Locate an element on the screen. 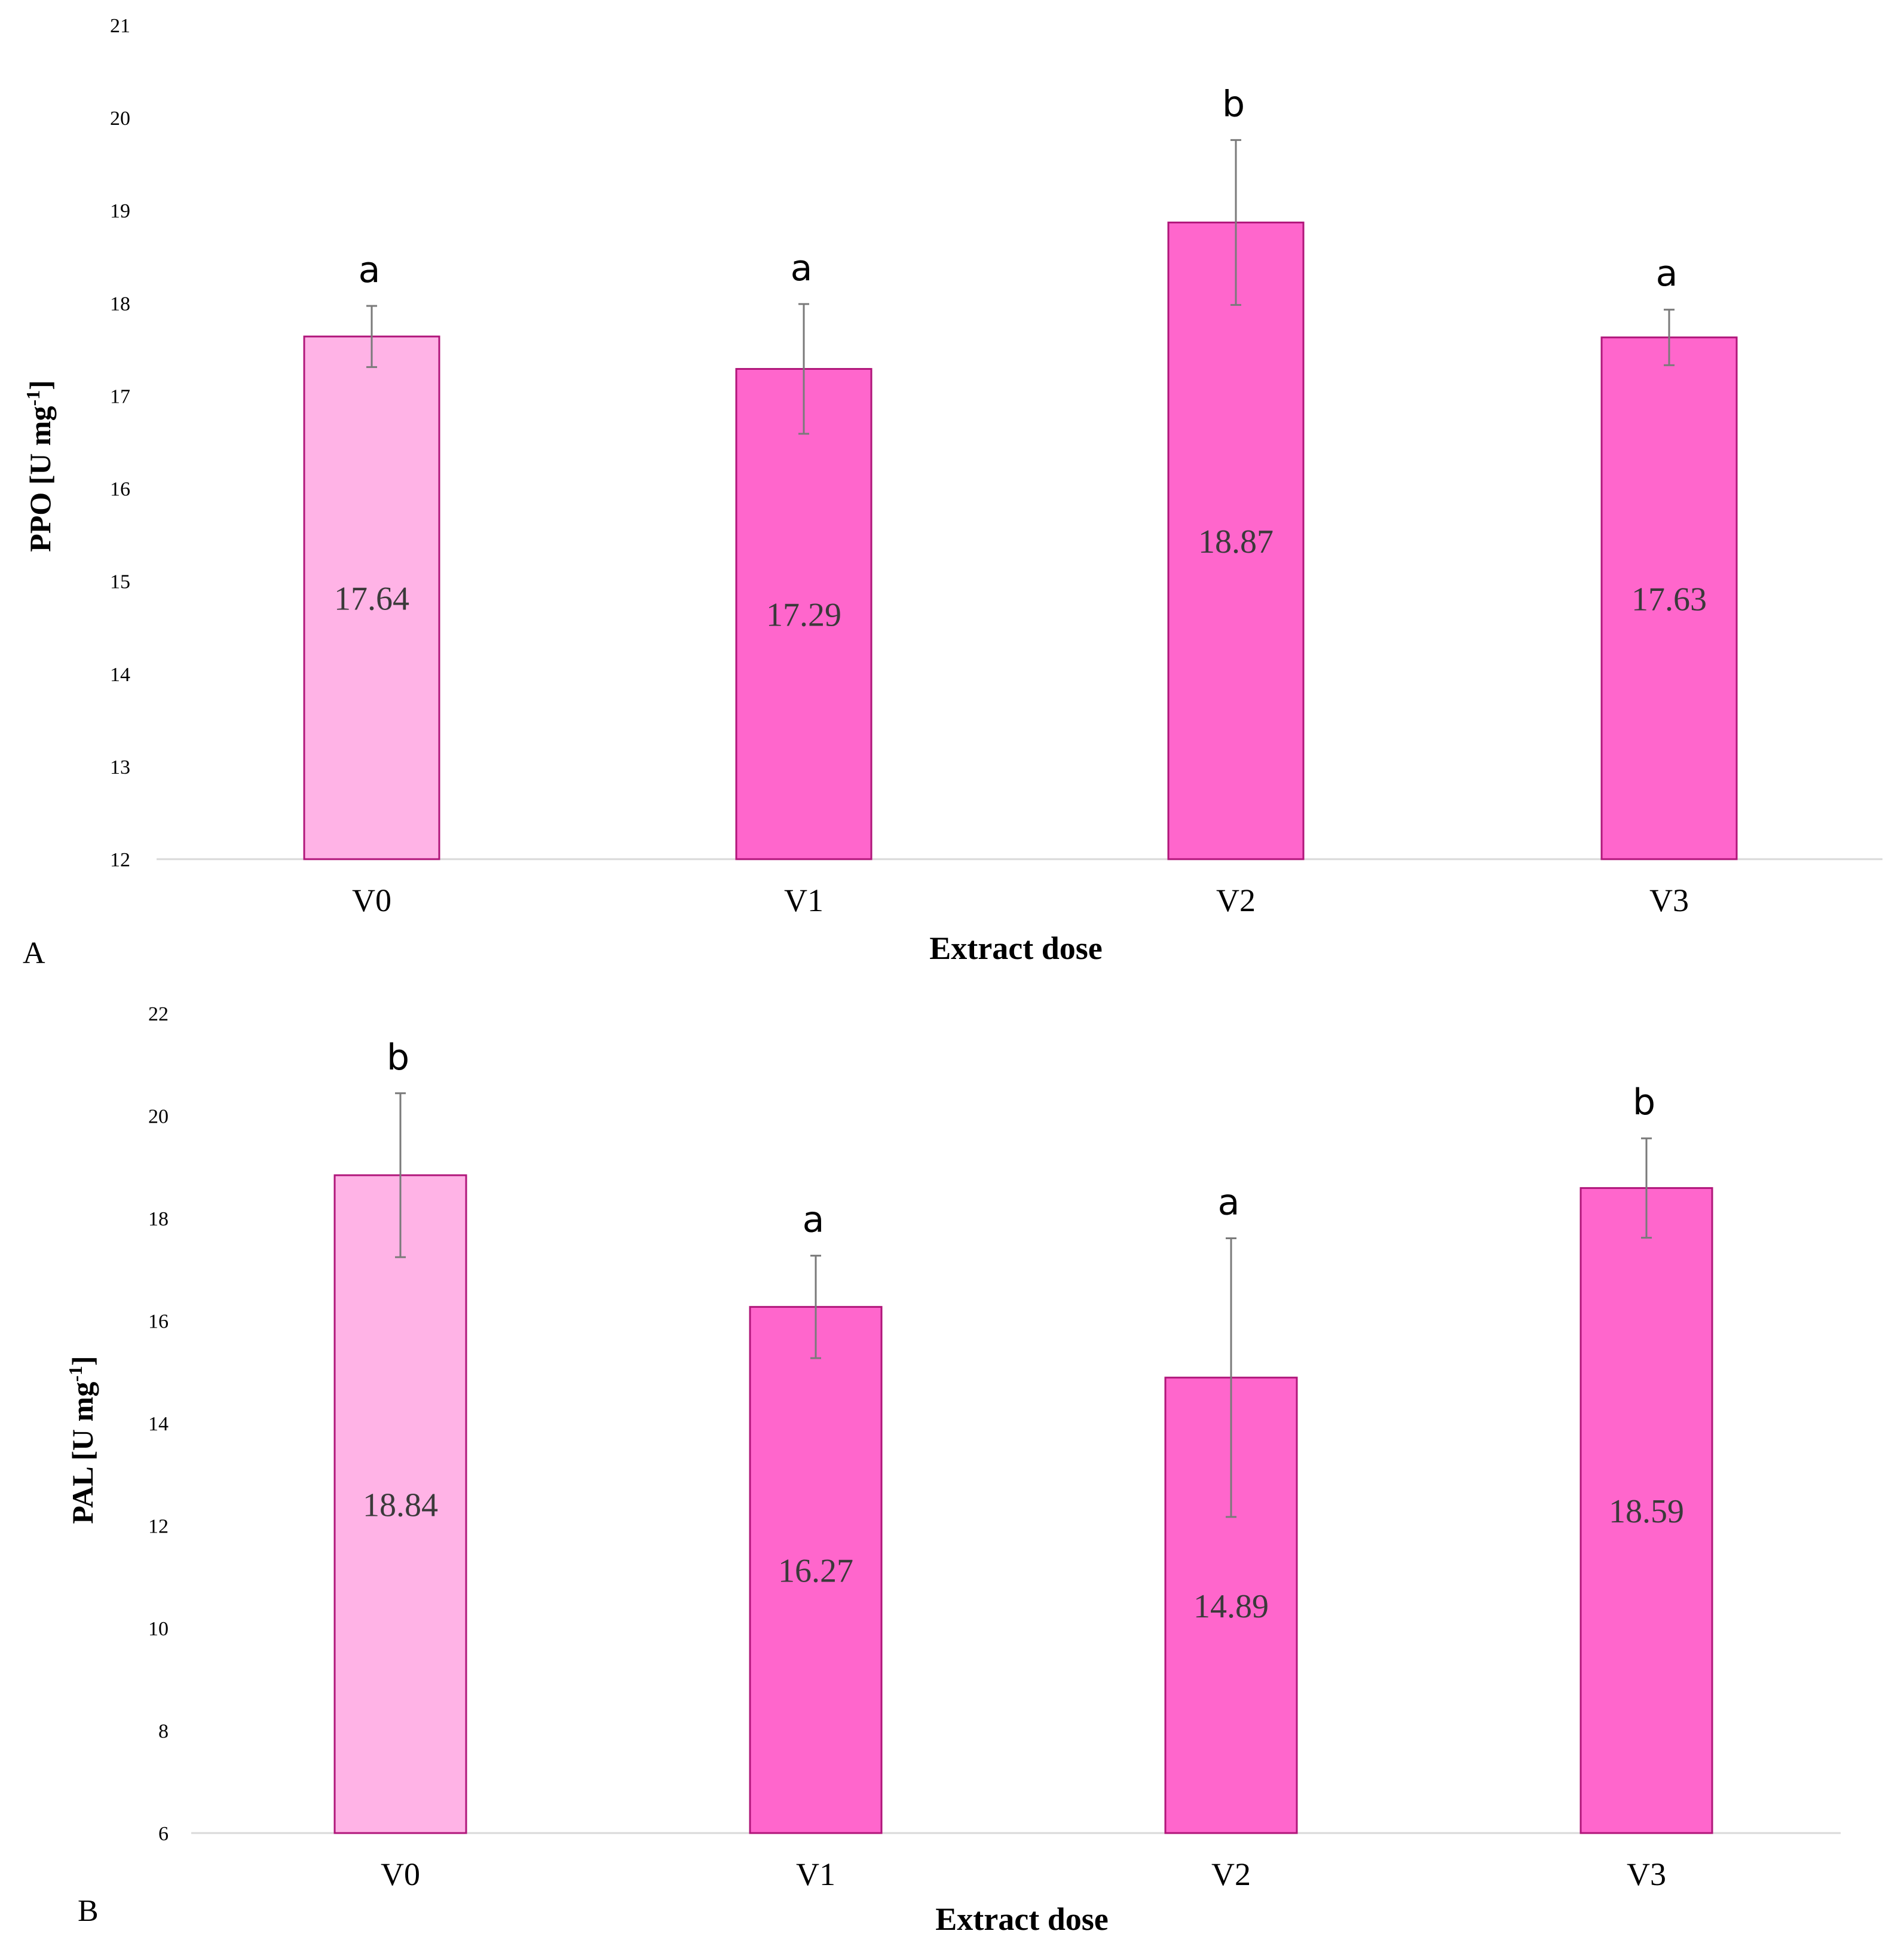 The width and height of the screenshot is (1904, 1943). y-tick-label-a-1: 13 is located at coordinates (120, 767).